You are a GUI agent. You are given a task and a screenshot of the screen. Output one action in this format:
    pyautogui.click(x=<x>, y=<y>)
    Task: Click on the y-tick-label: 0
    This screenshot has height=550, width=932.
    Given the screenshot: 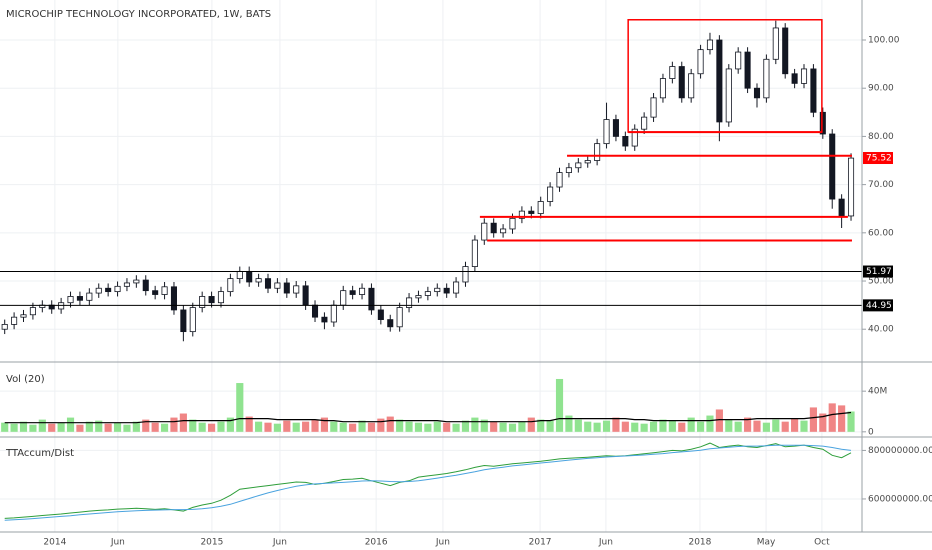 What is the action you would take?
    pyautogui.click(x=871, y=432)
    